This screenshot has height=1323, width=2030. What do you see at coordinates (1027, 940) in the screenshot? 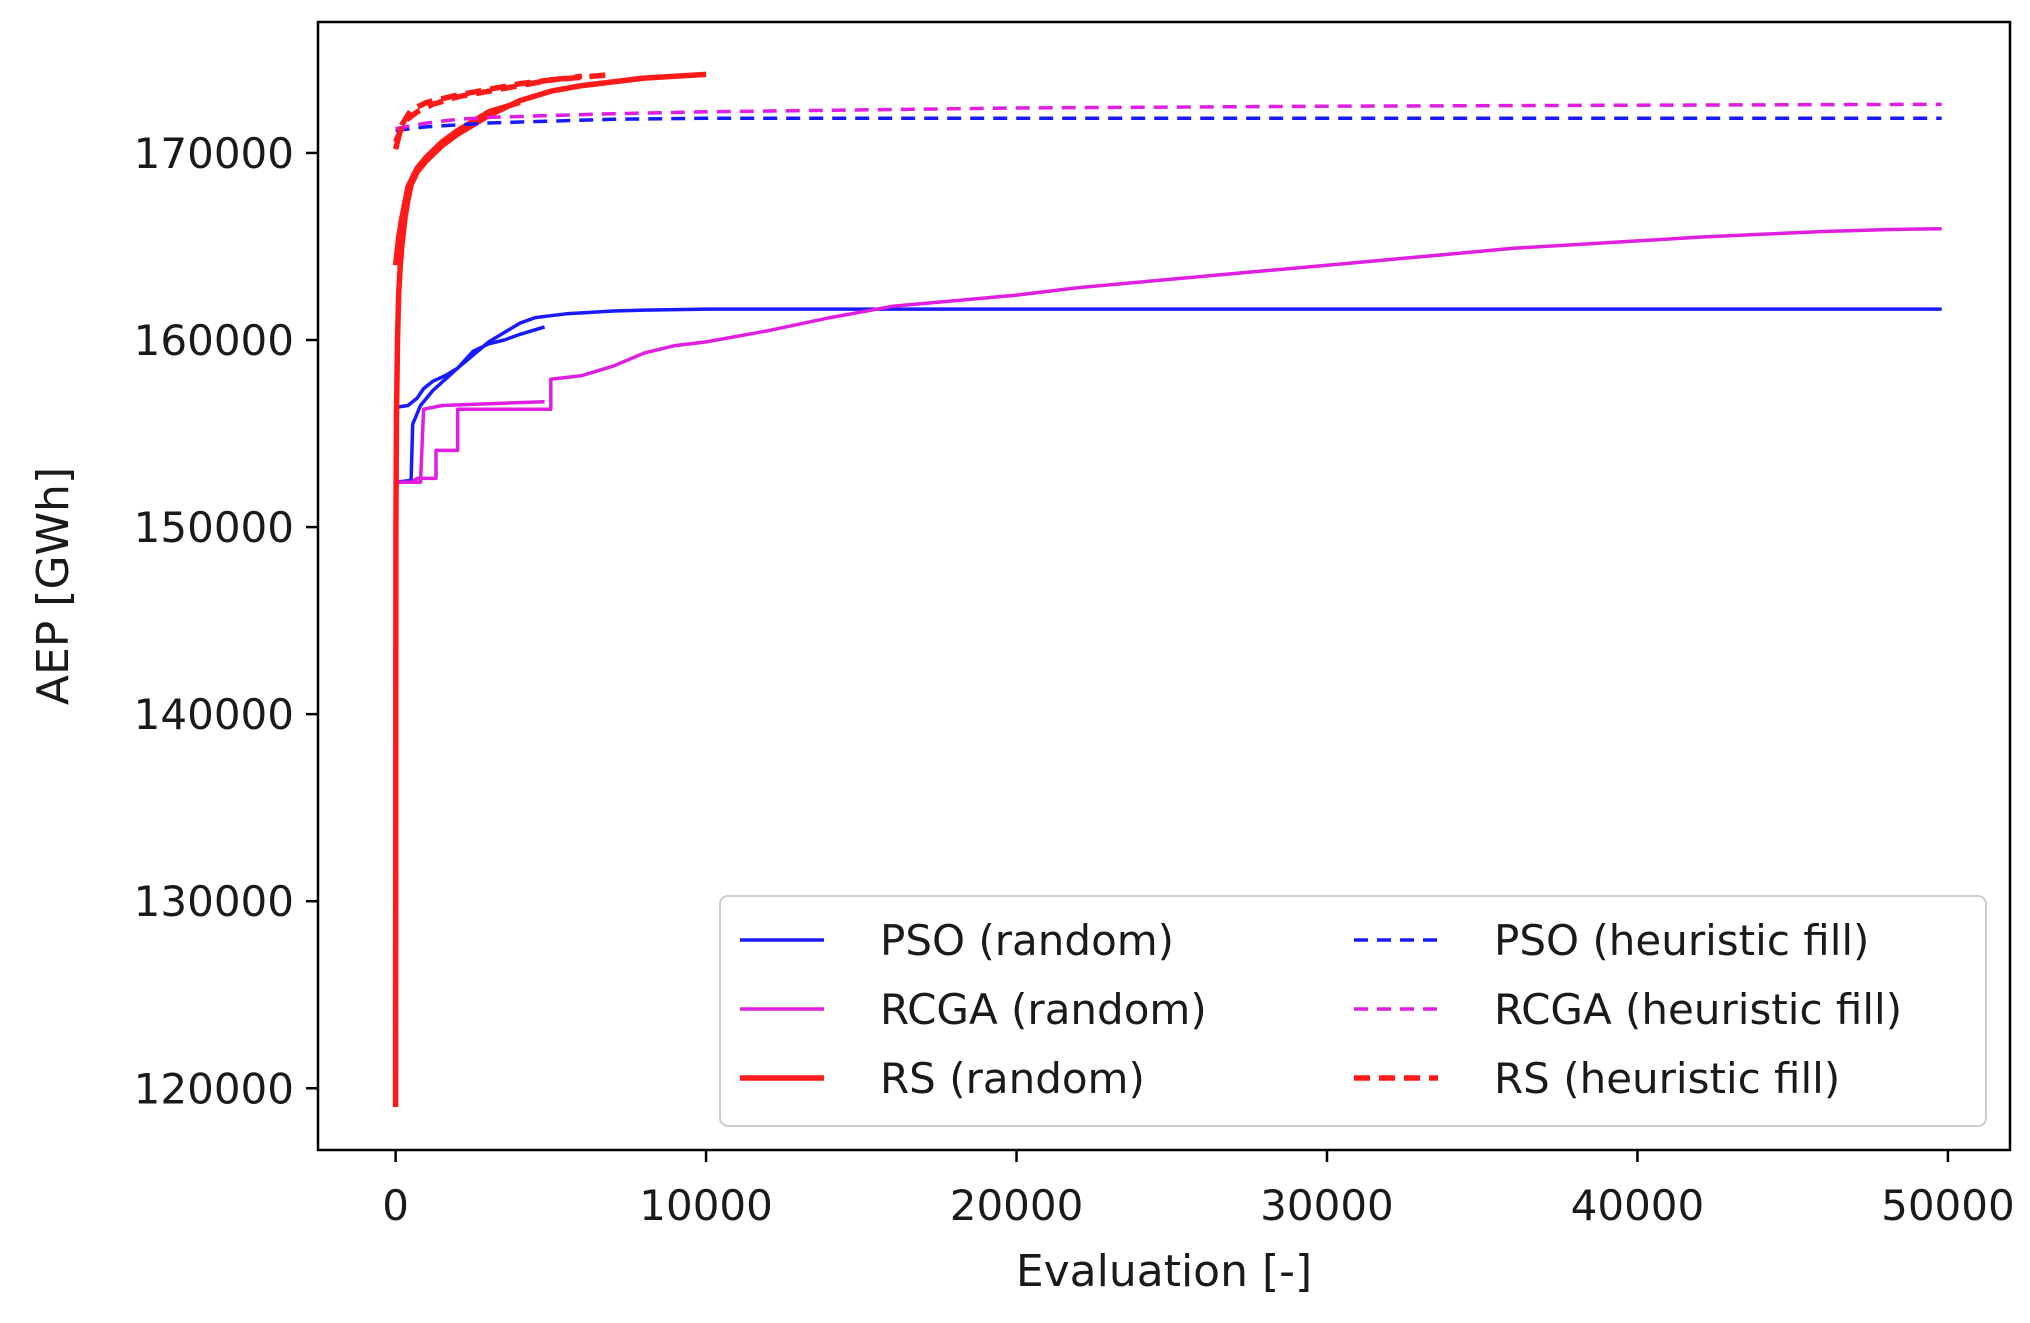
I see `legend-label-pso-random: PSO (random)` at bounding box center [1027, 940].